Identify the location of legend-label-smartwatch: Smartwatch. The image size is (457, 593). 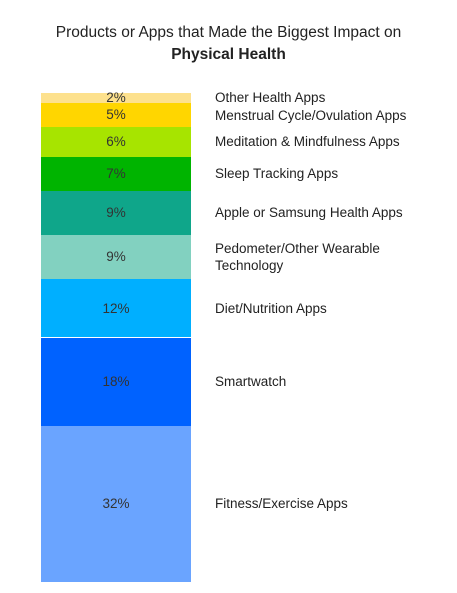
(251, 381).